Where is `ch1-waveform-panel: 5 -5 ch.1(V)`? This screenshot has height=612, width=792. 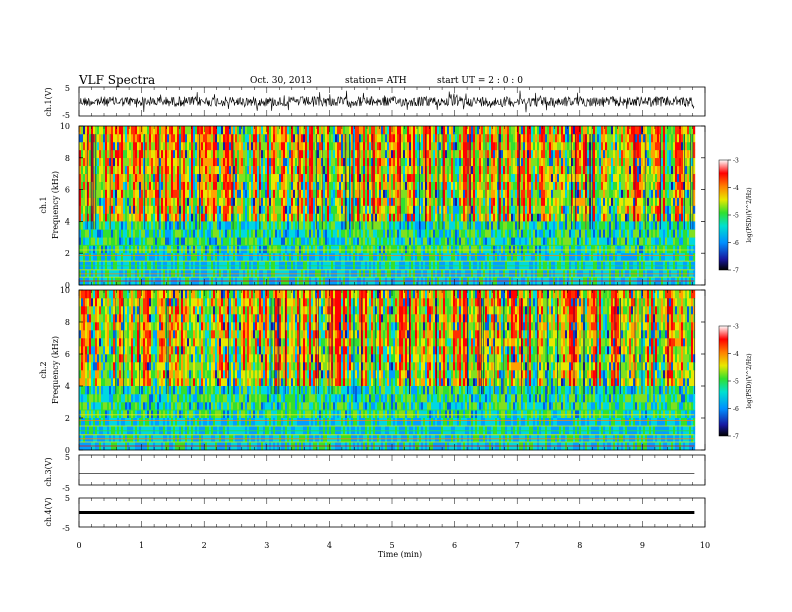
ch1-waveform-panel: 5 -5 ch.1(V) is located at coordinates (375, 102).